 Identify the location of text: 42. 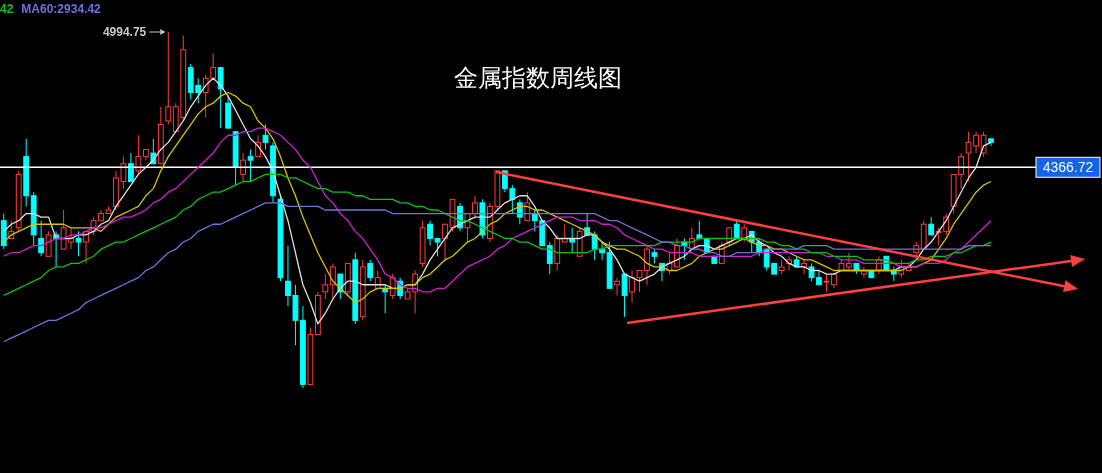
(7, 9).